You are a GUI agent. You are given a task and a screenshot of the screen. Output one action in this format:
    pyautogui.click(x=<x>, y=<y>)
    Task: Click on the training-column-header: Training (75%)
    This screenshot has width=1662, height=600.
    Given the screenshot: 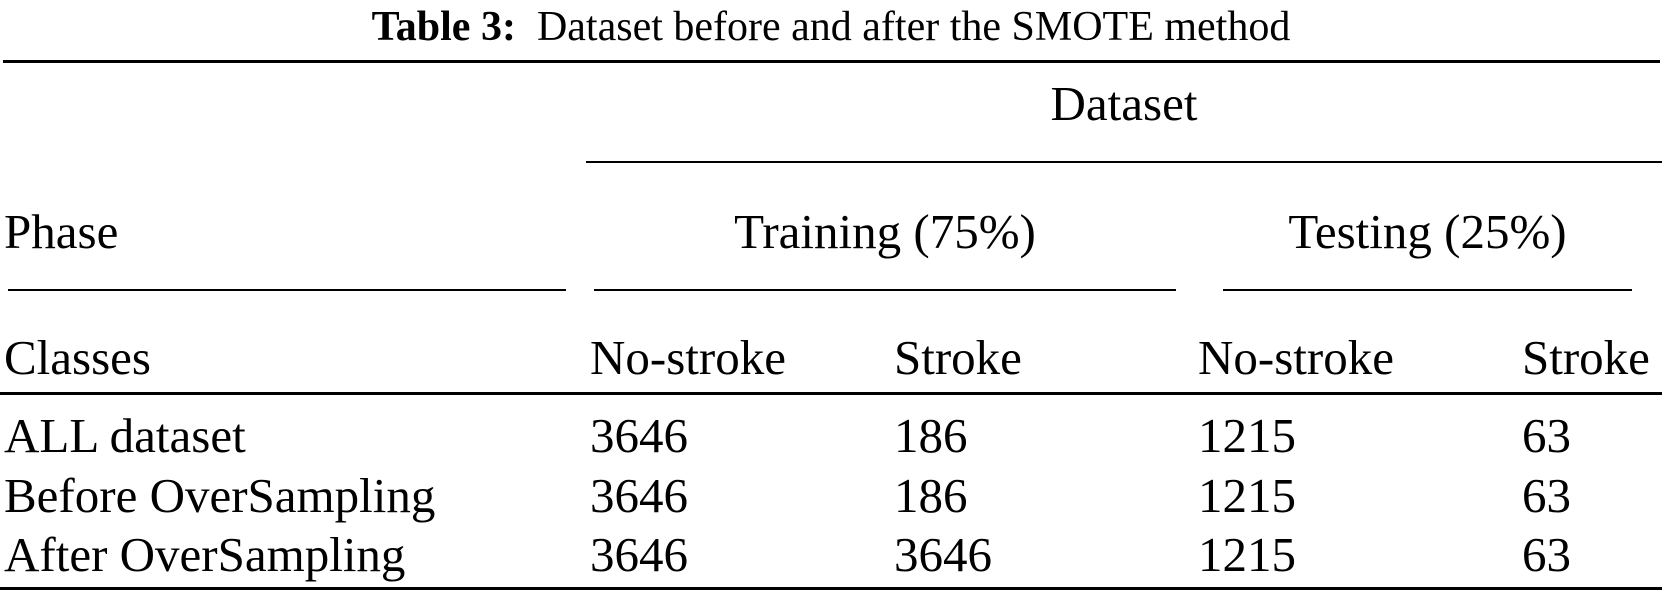 What is the action you would take?
    pyautogui.click(x=885, y=231)
    